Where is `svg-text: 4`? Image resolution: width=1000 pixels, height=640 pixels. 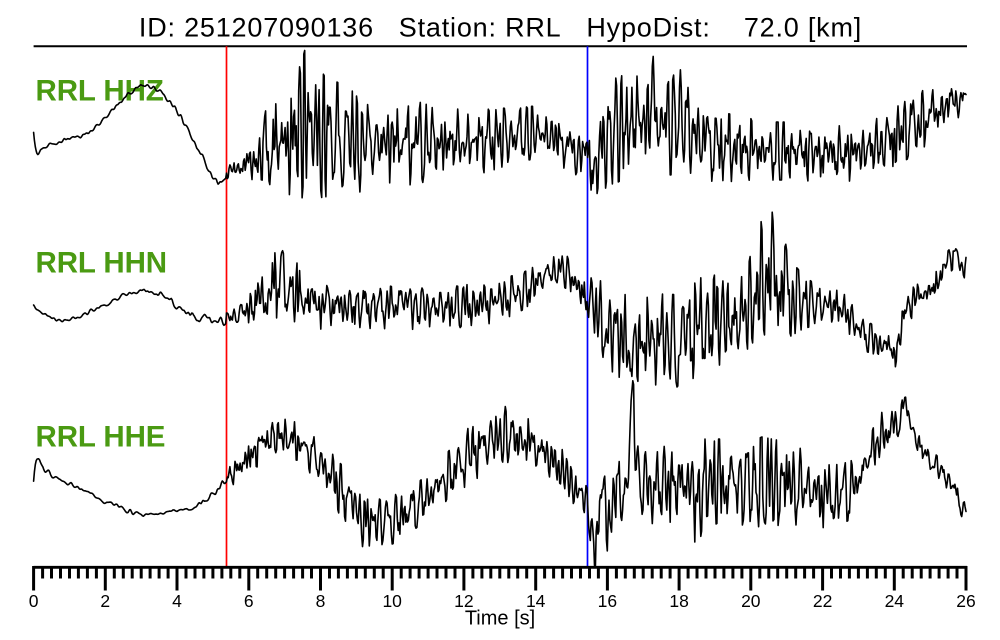 svg-text: 4 is located at coordinates (177, 601).